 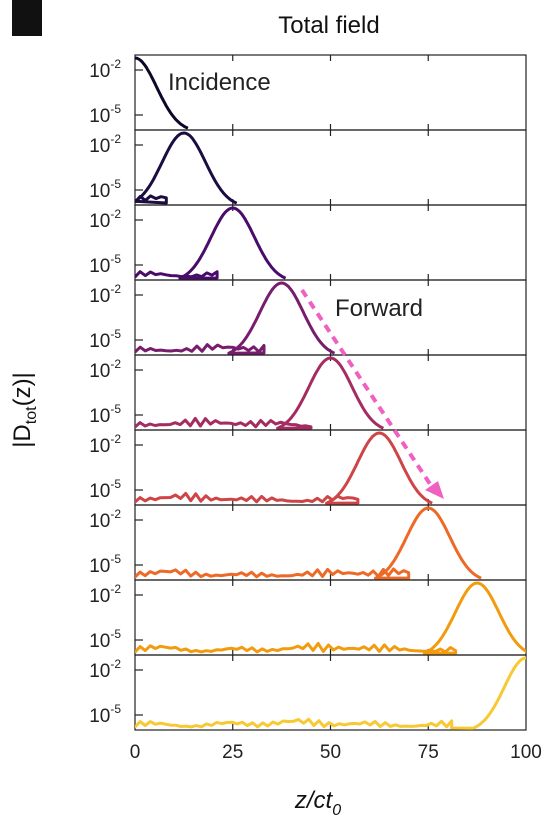 What do you see at coordinates (434, 490) in the screenshot?
I see `forward-arrow-head` at bounding box center [434, 490].